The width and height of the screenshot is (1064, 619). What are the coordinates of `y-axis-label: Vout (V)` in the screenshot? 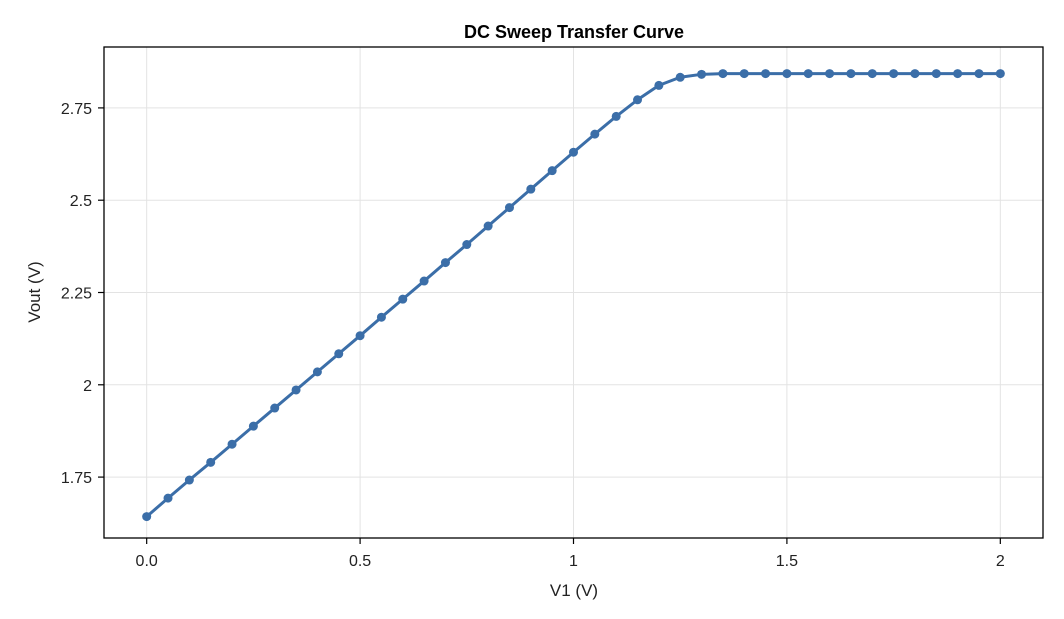 It's located at (34, 291).